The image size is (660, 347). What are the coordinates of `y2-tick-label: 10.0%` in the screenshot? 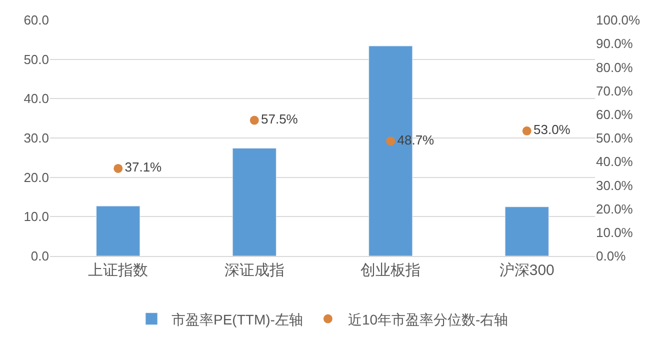 It's located at (615, 232).